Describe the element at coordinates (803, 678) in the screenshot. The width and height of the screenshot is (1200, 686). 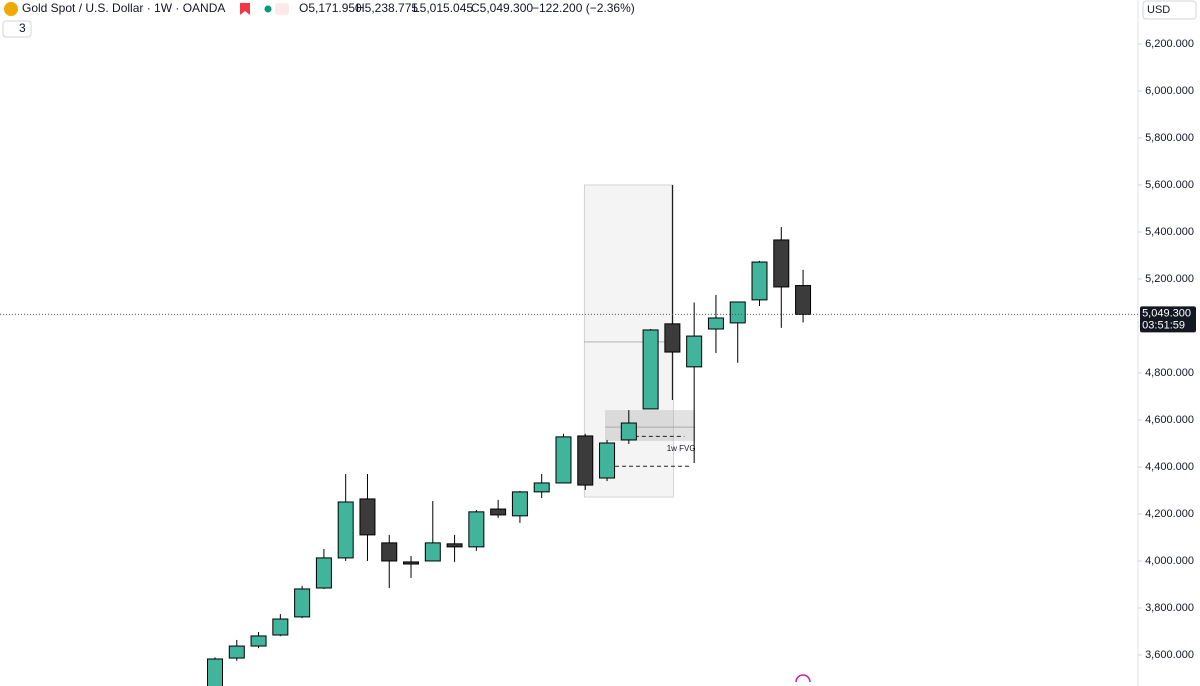
I see `logo-icon` at that location.